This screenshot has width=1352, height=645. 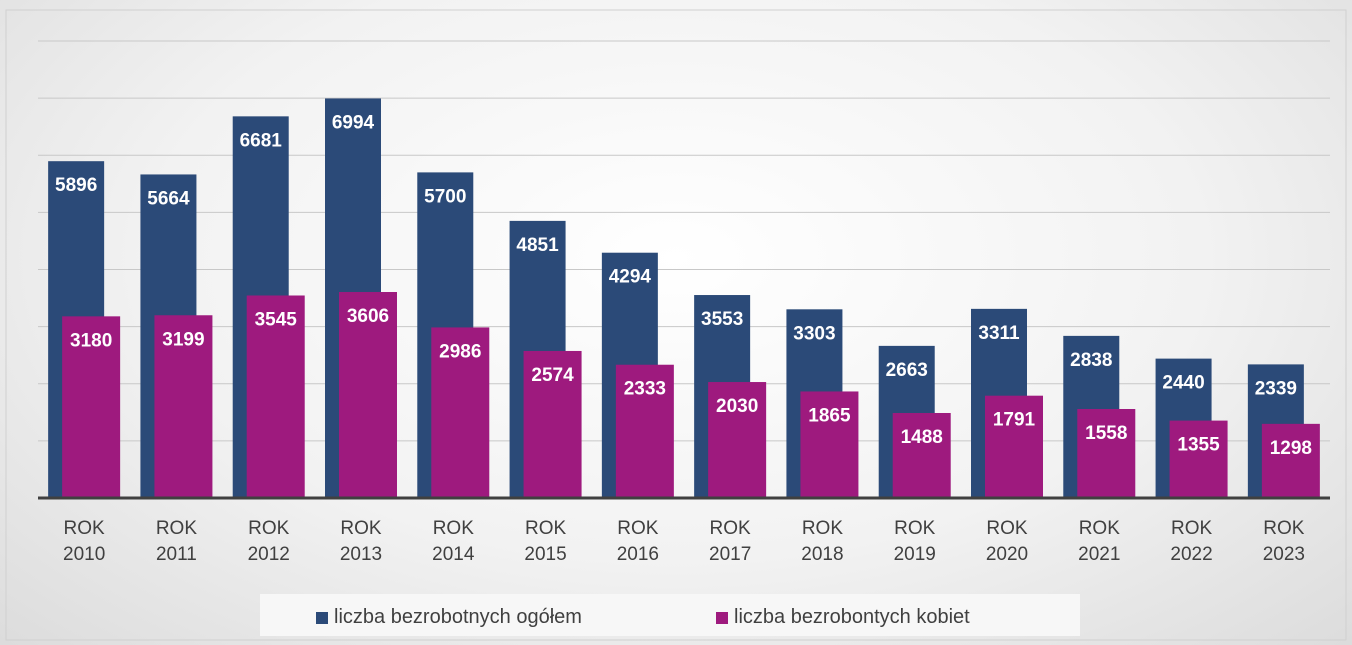 What do you see at coordinates (922, 437) in the screenshot?
I see `data-label: 1488` at bounding box center [922, 437].